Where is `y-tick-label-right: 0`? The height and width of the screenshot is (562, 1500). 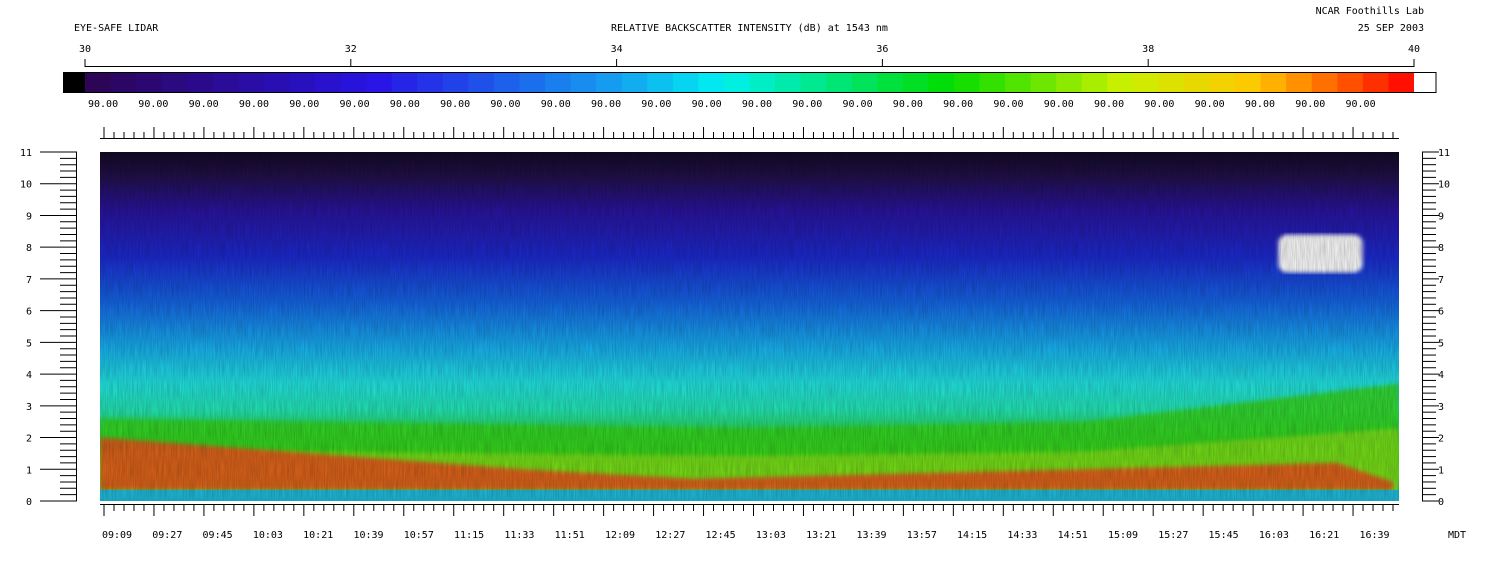 y-tick-label-right: 0 is located at coordinates (1441, 502).